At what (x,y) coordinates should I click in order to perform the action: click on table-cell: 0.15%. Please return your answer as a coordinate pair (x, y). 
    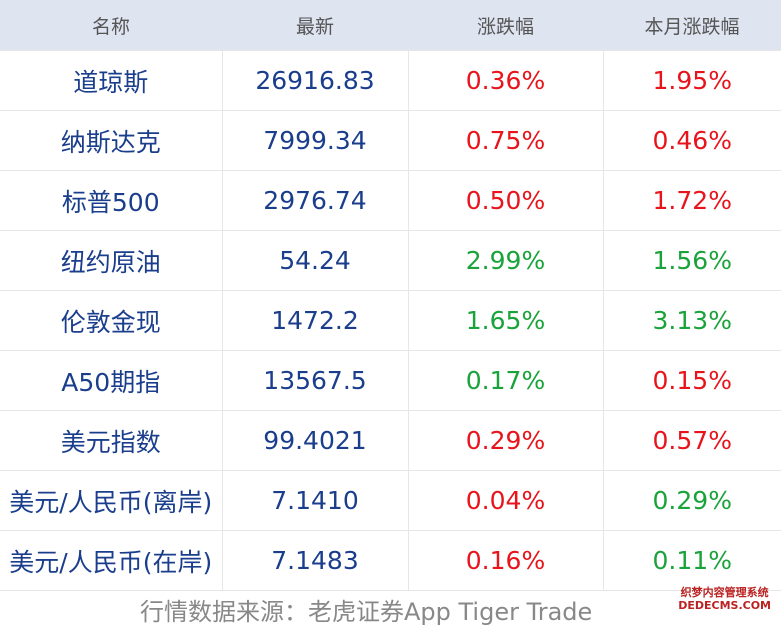
    Looking at the image, I should click on (692, 380).